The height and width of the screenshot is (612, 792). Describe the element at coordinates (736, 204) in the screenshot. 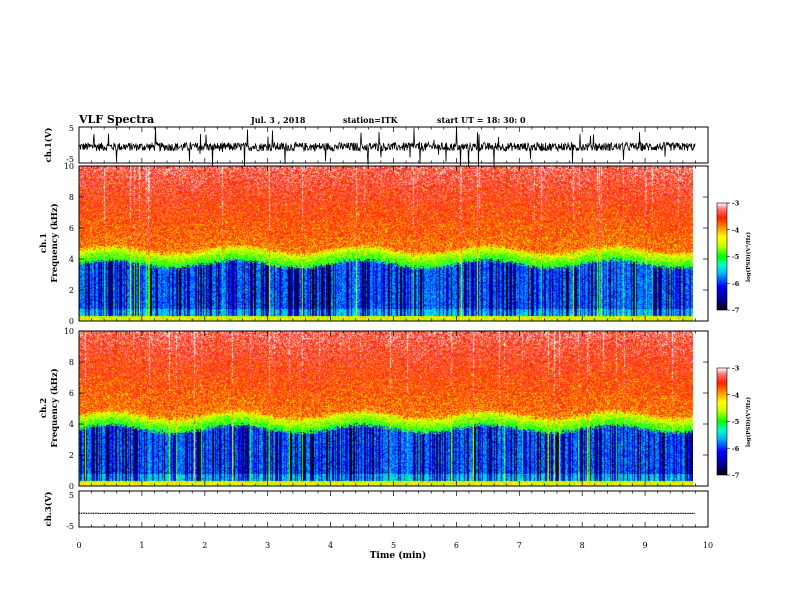

I see `ch1-colorbar-tick-label: -3` at that location.